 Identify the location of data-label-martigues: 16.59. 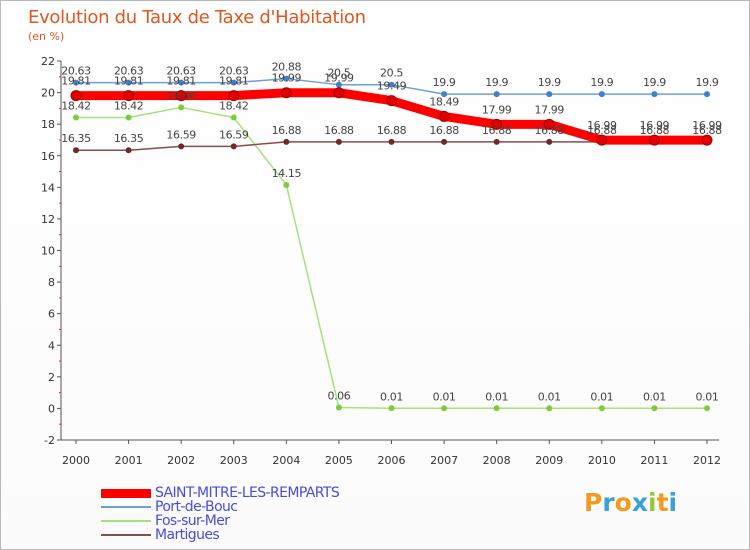
(181, 134).